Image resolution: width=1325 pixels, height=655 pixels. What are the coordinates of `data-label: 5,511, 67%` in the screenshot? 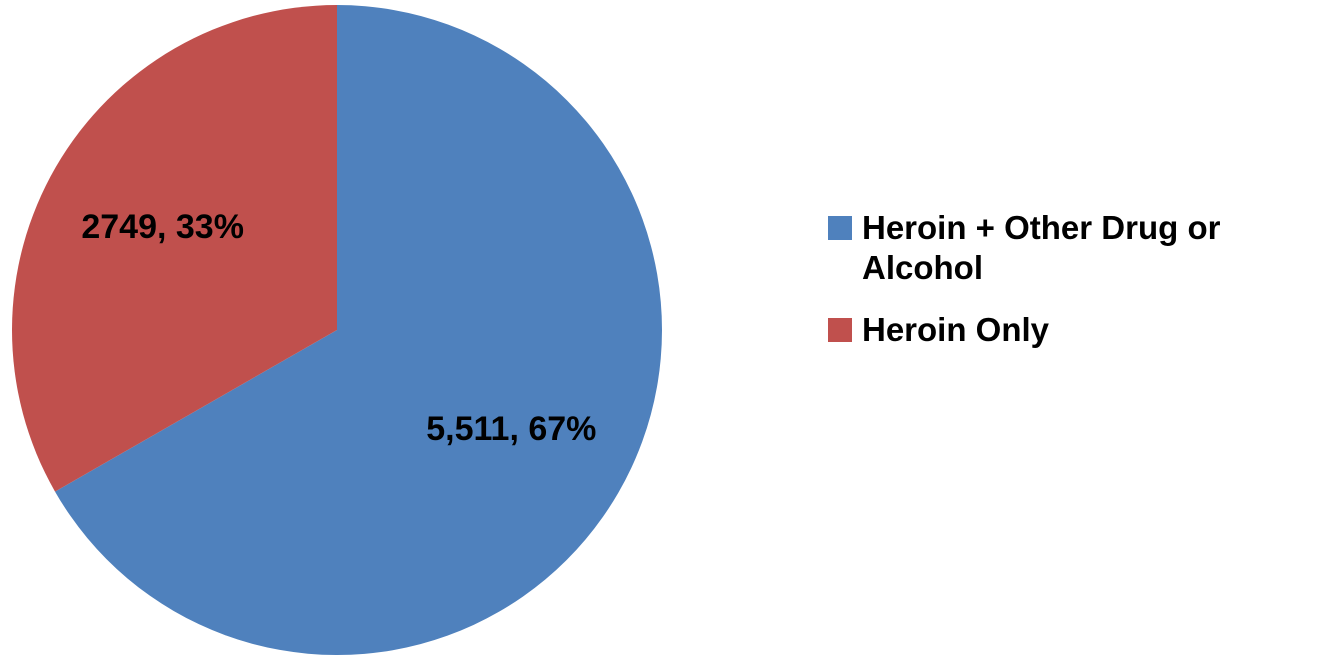 It's located at (511, 429).